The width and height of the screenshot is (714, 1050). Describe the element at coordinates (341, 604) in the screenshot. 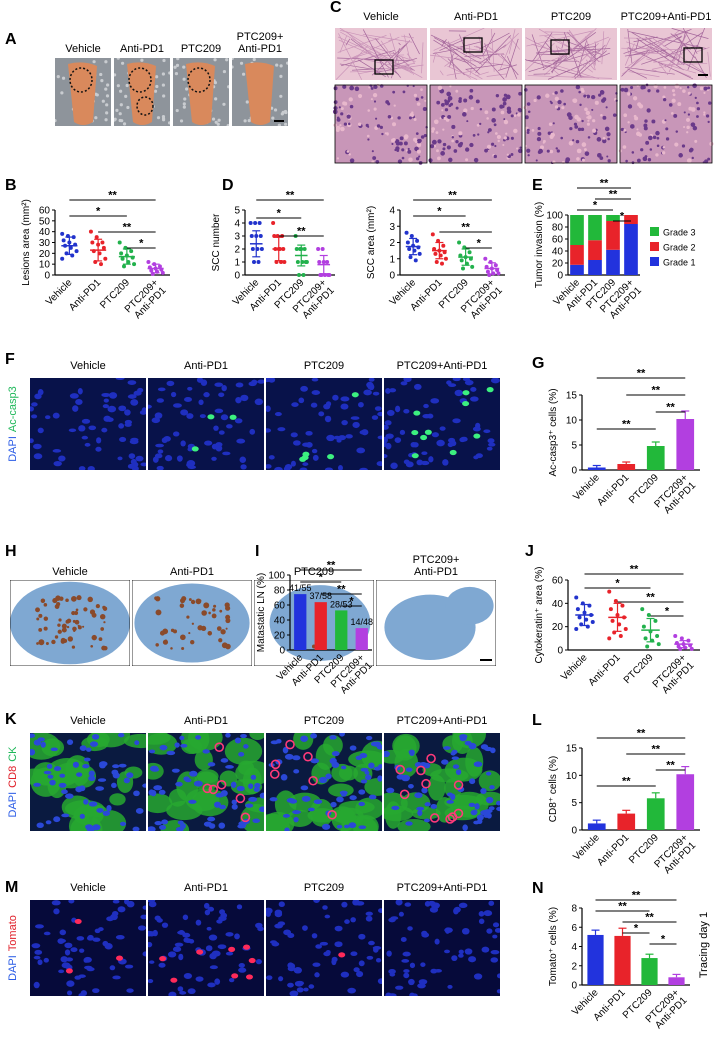

I see `value-label: 28/53` at that location.